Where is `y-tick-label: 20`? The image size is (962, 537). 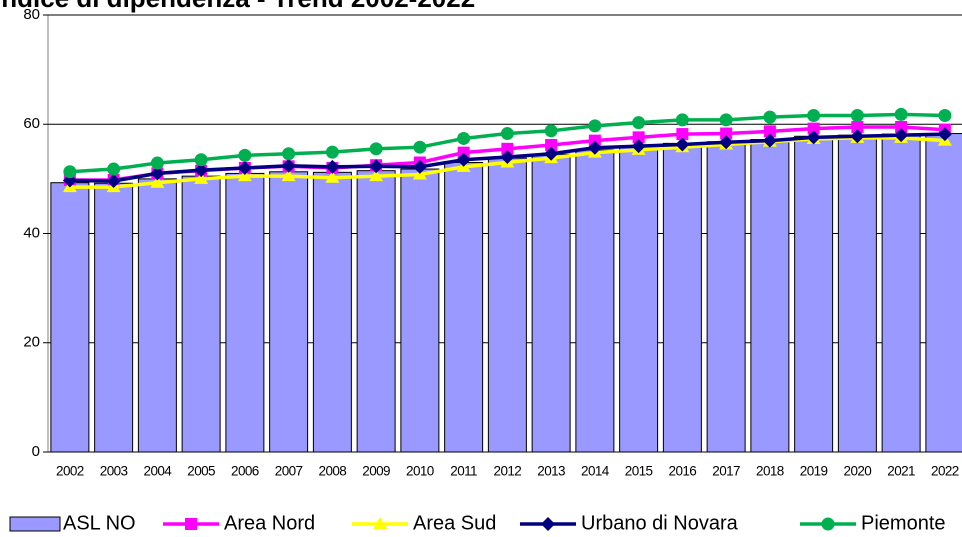 y-tick-label: 20 is located at coordinates (31, 342).